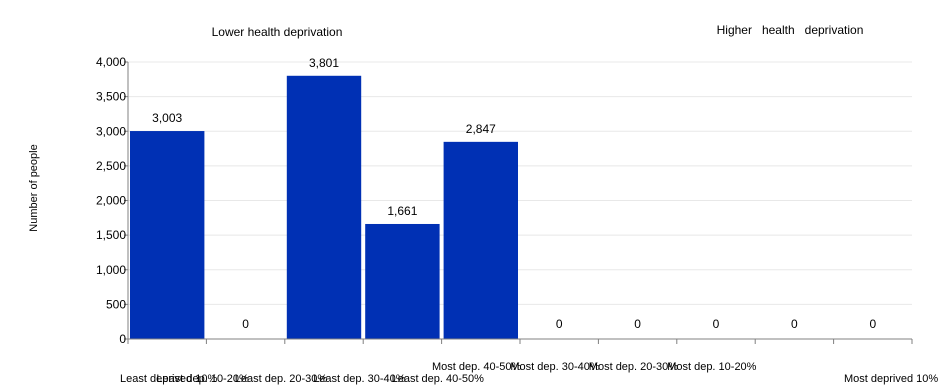  What do you see at coordinates (111, 235) in the screenshot?
I see `y-tick-label: 1,500` at bounding box center [111, 235].